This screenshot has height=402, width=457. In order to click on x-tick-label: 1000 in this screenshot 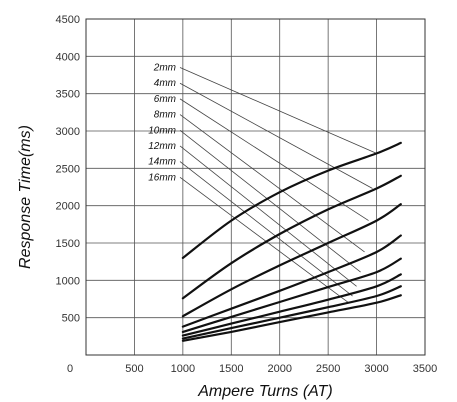, I will do `click(183, 369)`.